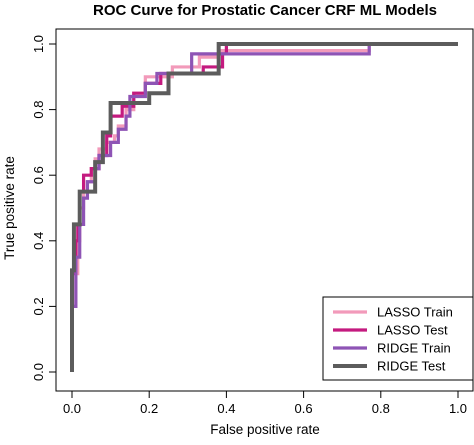 This screenshot has height=445, width=474. I want to click on legend-label: LASSO Test, so click(412, 330).